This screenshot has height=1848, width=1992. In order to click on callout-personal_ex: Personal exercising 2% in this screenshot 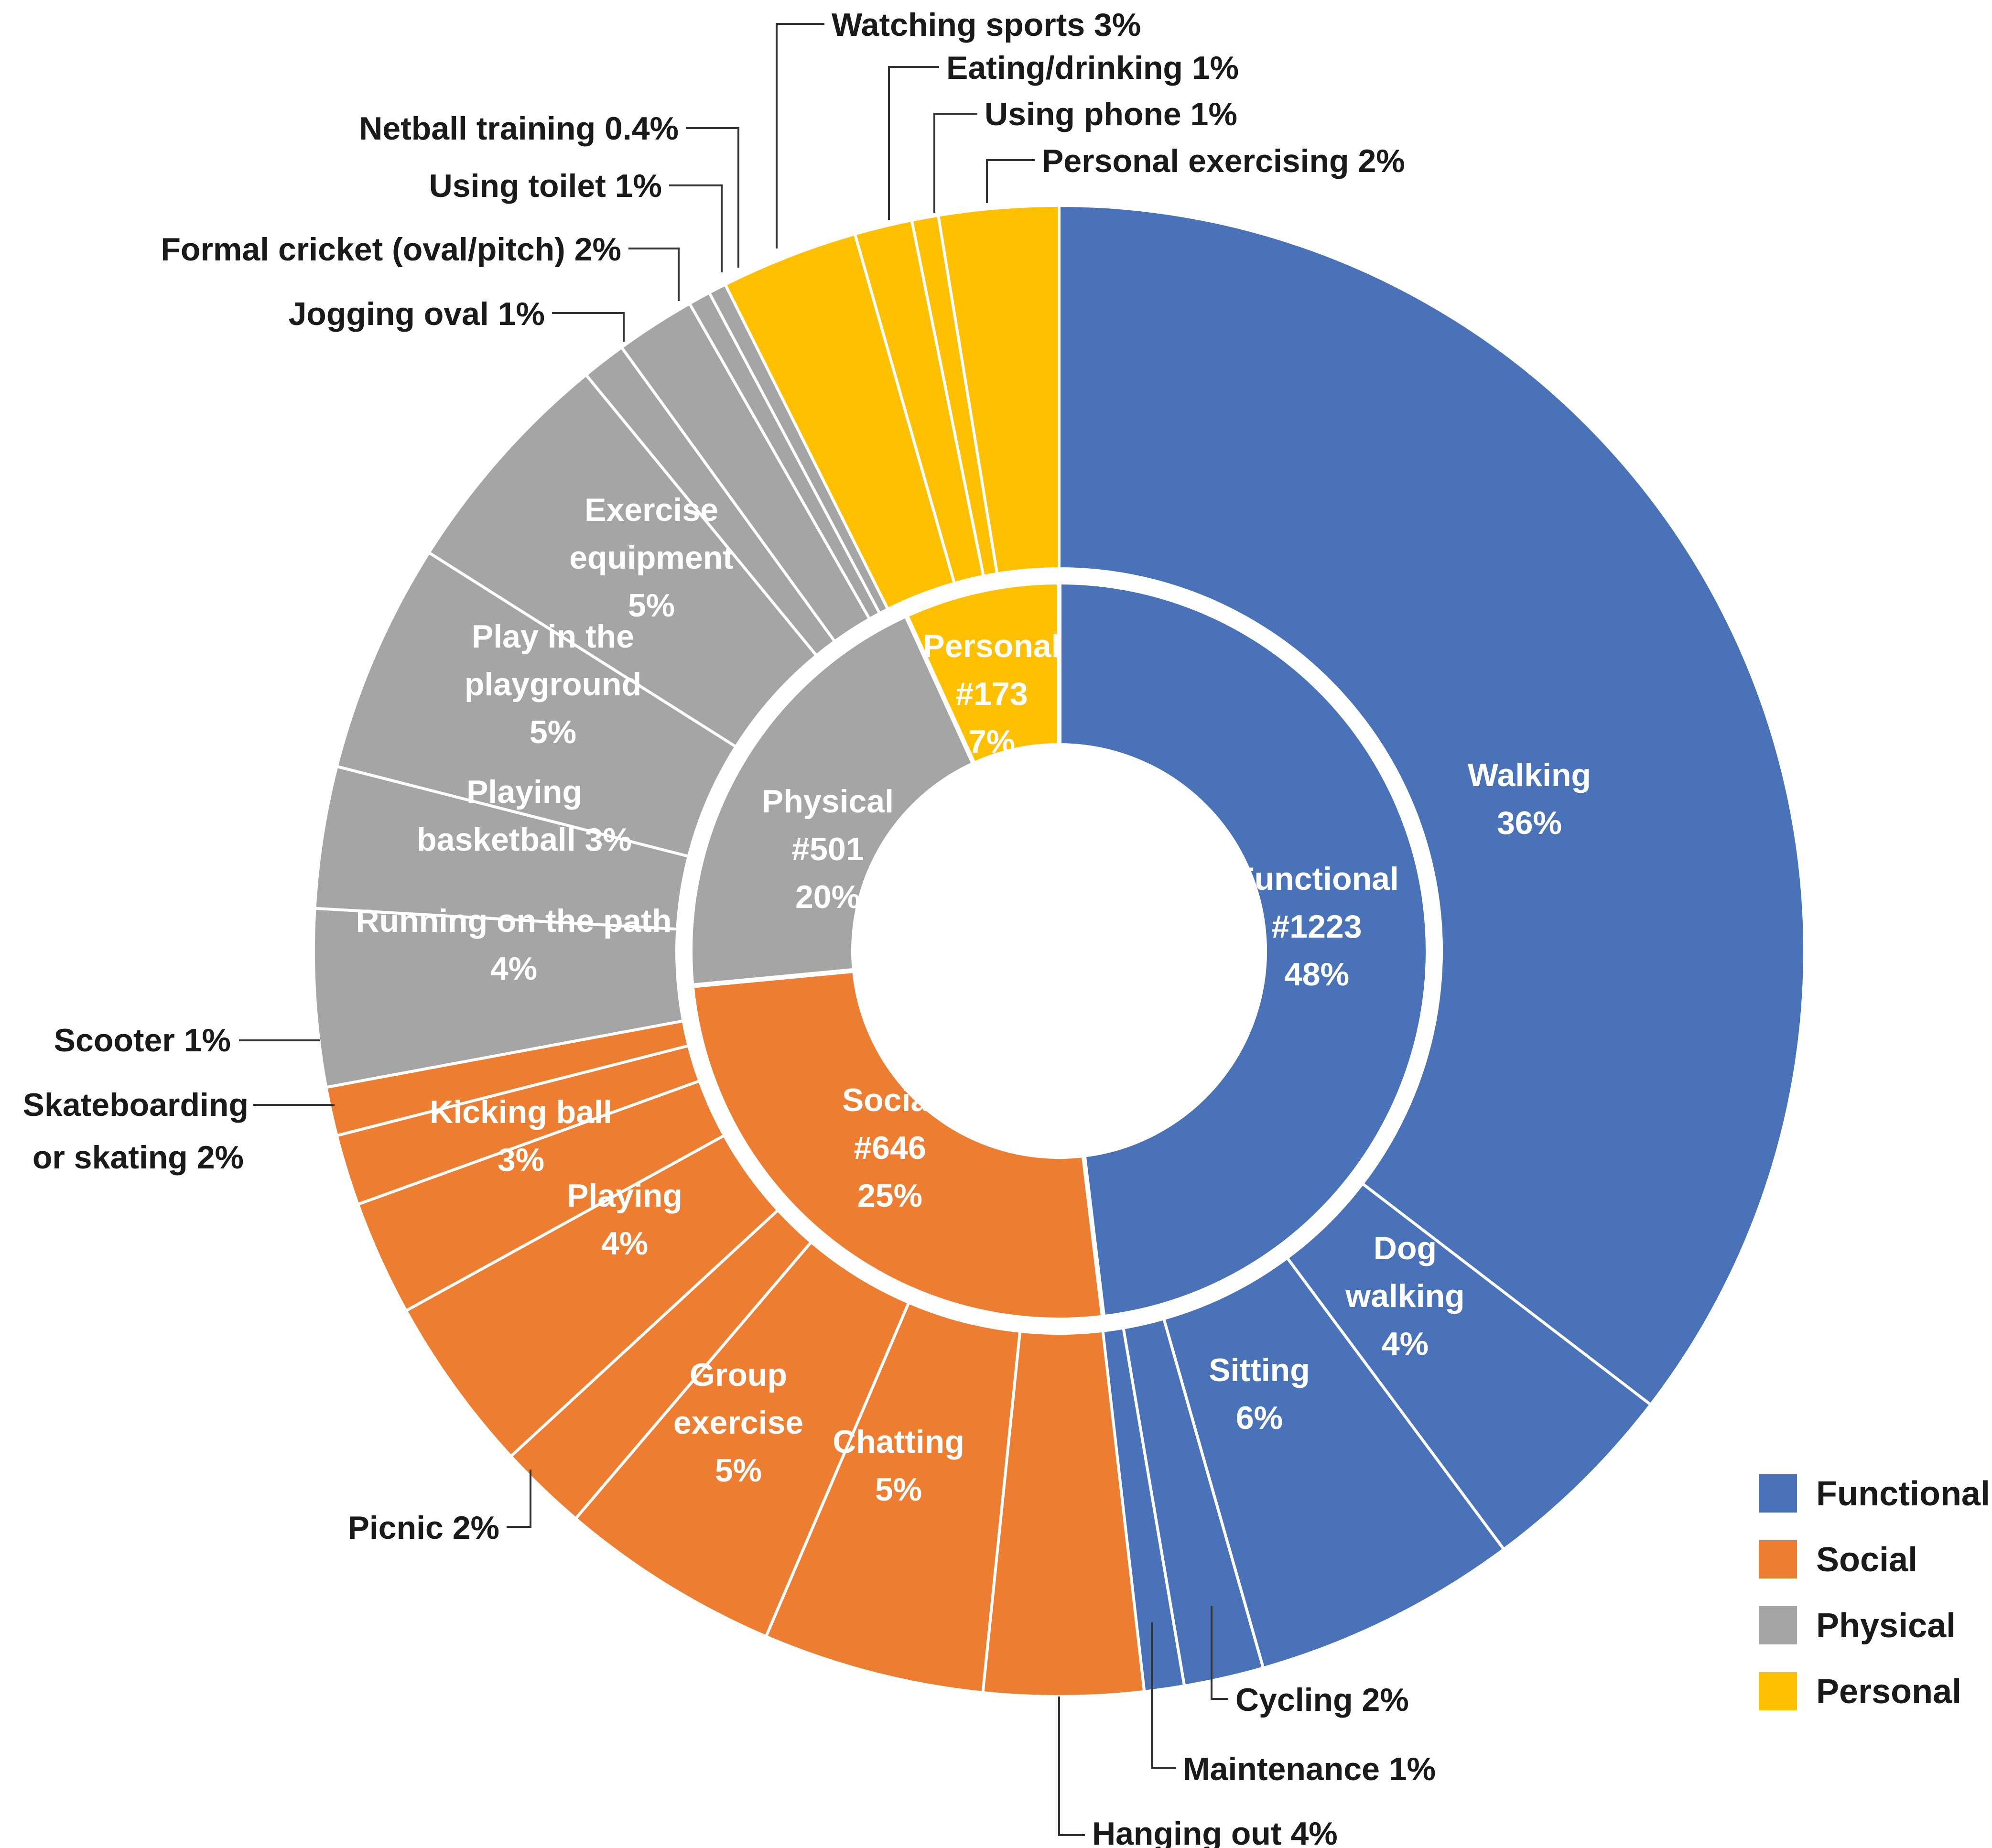, I will do `click(1223, 161)`.